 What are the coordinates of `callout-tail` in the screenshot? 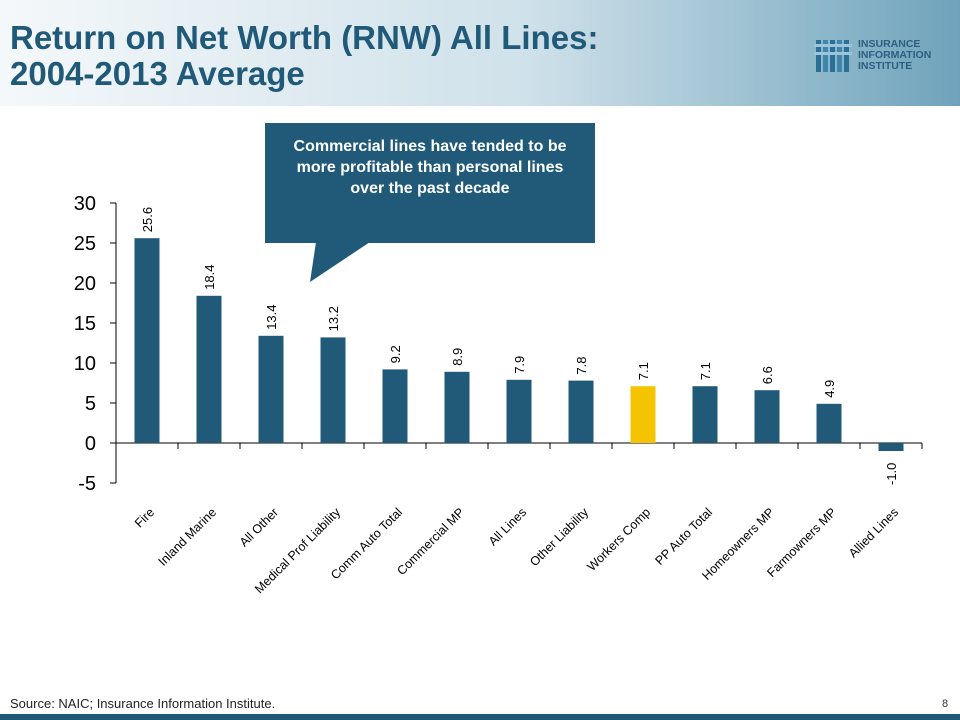 It's located at (340, 262).